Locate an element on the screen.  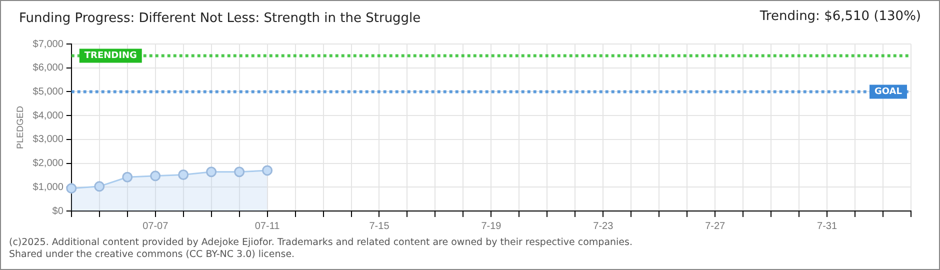
text: Shared under the creative commons (CC BY-NC 3.0) license. is located at coordinates (152, 255).